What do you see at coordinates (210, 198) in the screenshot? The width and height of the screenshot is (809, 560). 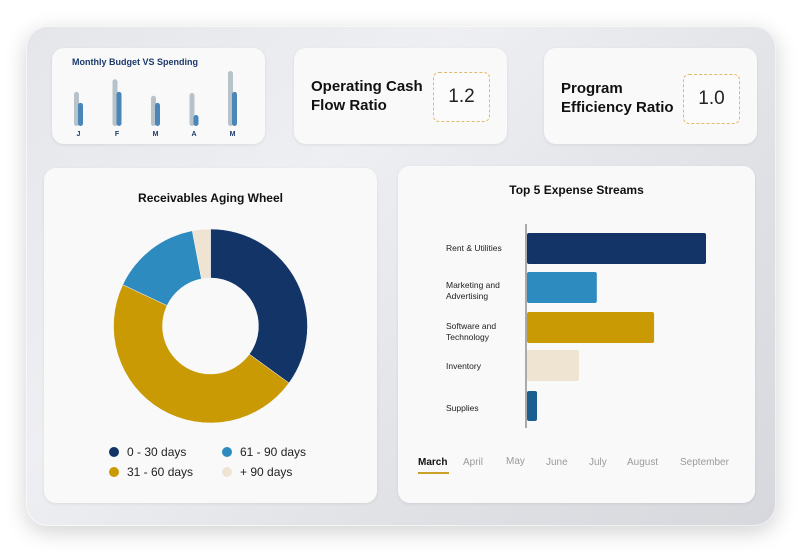 I see `aging-wheel-title: Receivables Aging Wheel` at bounding box center [210, 198].